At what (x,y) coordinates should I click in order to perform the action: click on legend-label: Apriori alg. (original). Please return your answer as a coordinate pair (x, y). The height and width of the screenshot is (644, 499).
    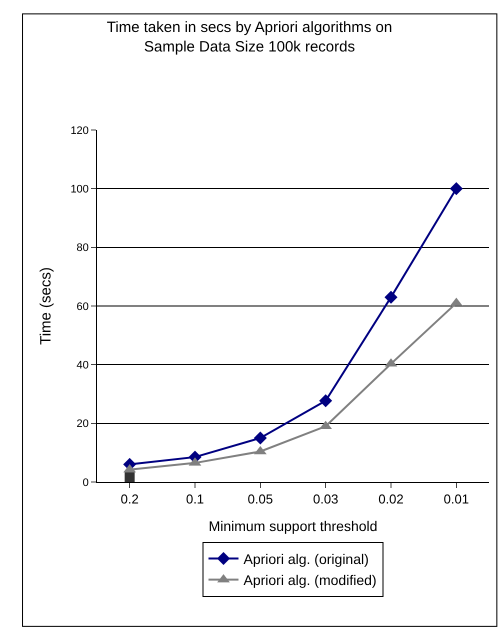
    Looking at the image, I should click on (306, 558).